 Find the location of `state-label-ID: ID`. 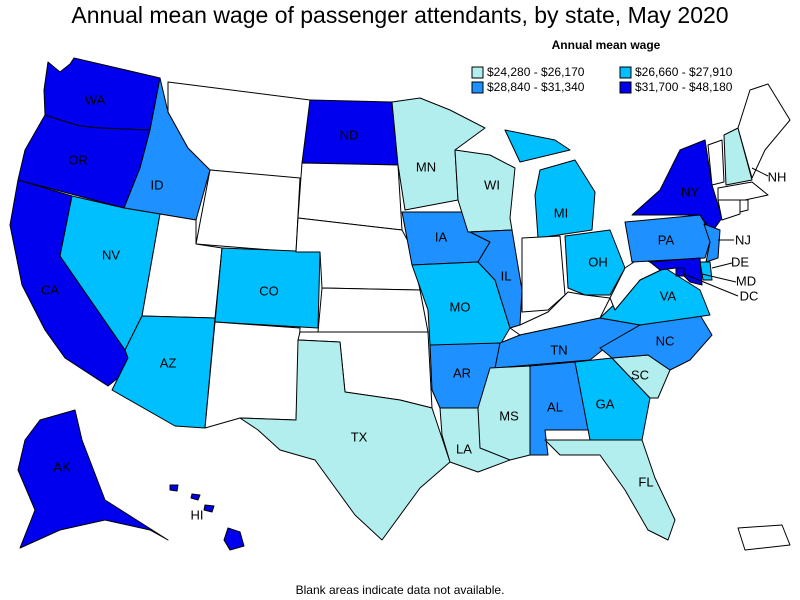

state-label-ID: ID is located at coordinates (157, 184).